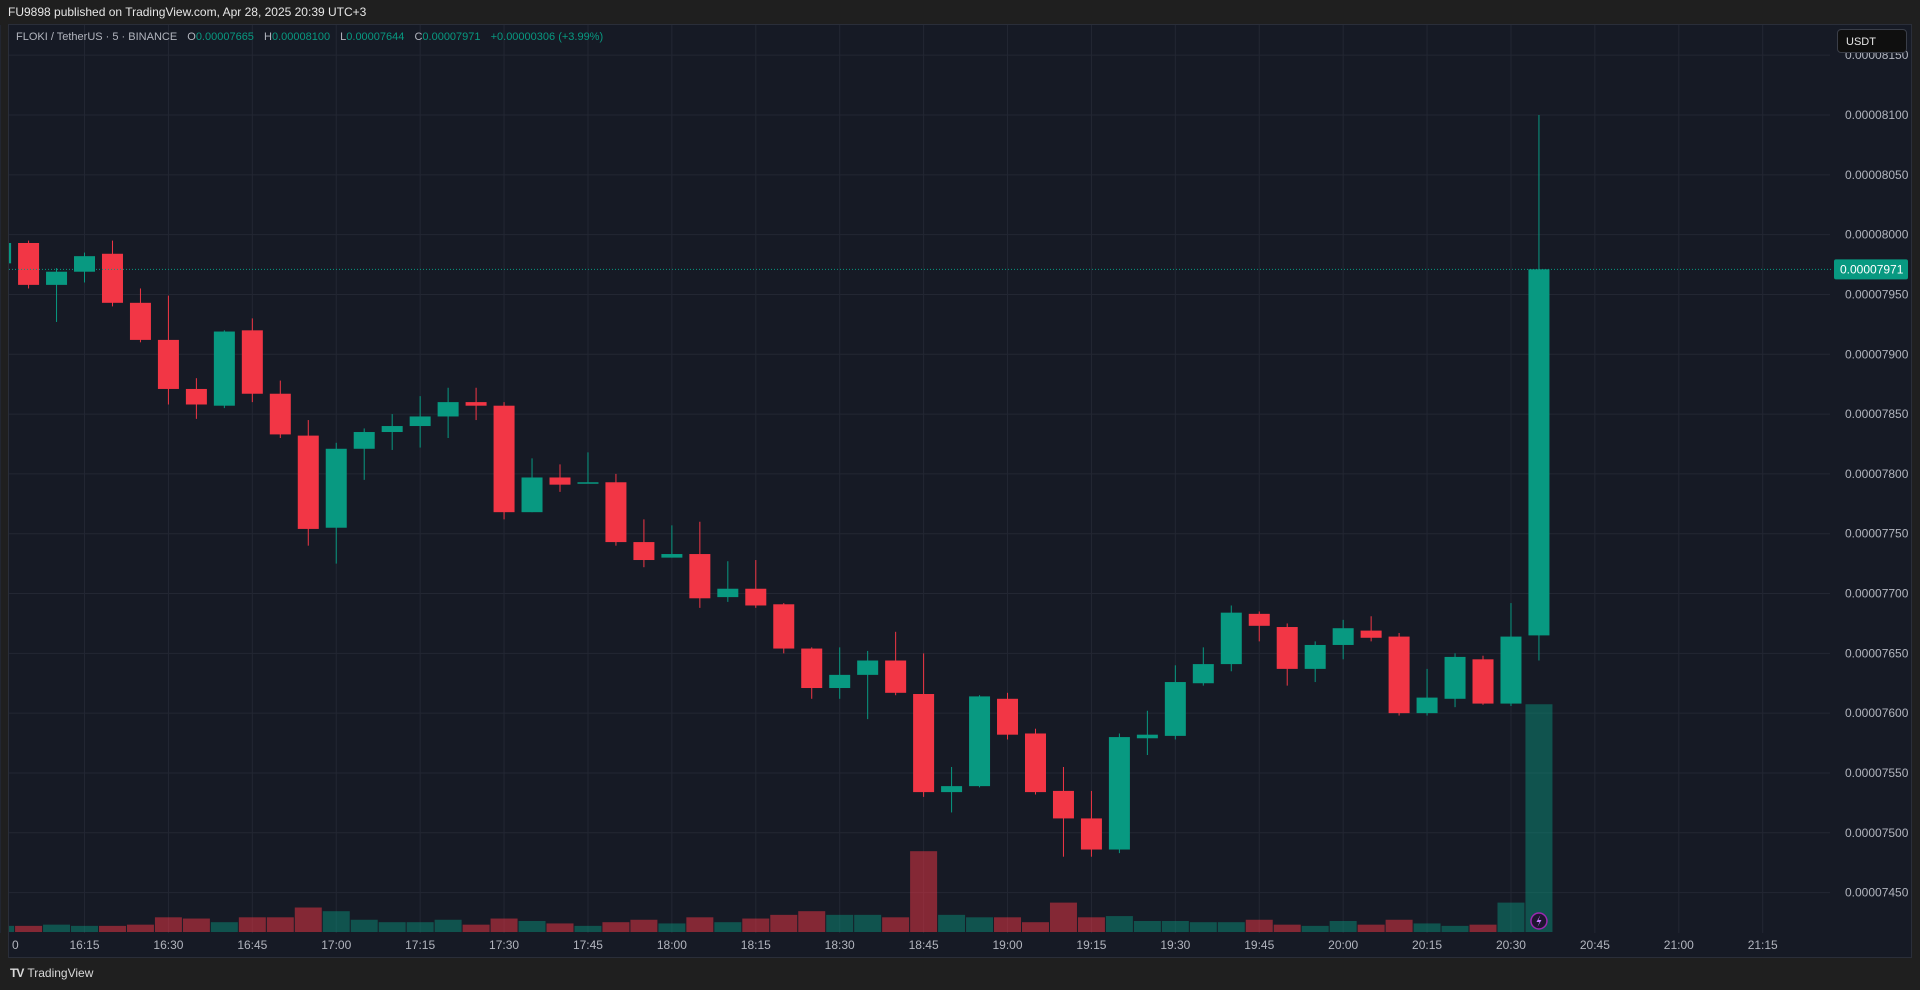 The image size is (1920, 990). Describe the element at coordinates (1877, 175) in the screenshot. I see `price-tick-label: 0.00008050` at that location.